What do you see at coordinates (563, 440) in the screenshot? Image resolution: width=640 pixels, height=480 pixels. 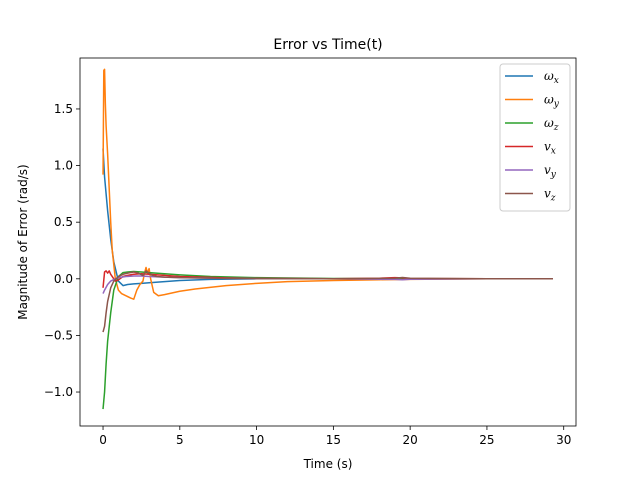 I see `x-tick-label: 30` at bounding box center [563, 440].